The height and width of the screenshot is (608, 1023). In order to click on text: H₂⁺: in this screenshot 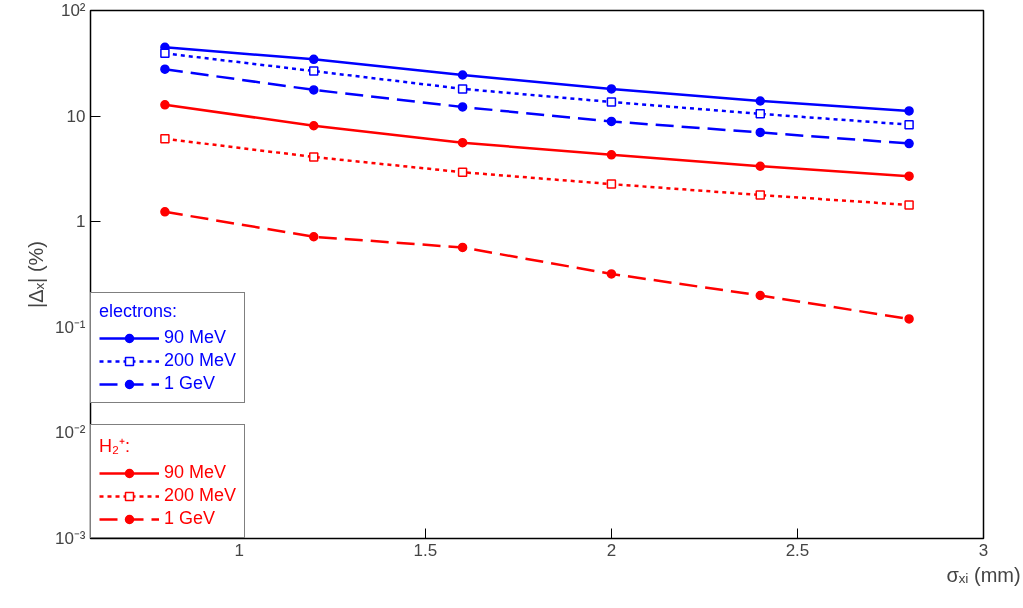, I will do `click(114, 446)`.